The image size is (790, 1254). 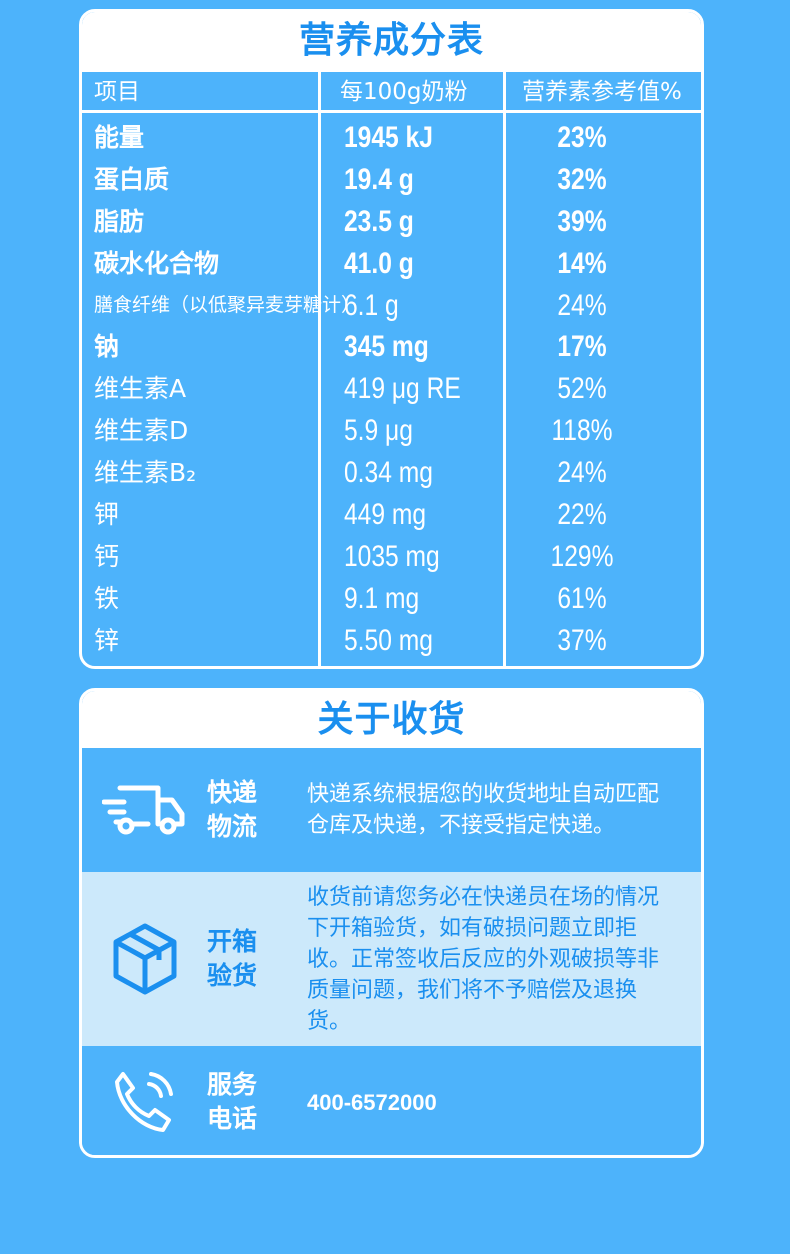 I want to click on nutrient-value: 449 mg, so click(x=385, y=515).